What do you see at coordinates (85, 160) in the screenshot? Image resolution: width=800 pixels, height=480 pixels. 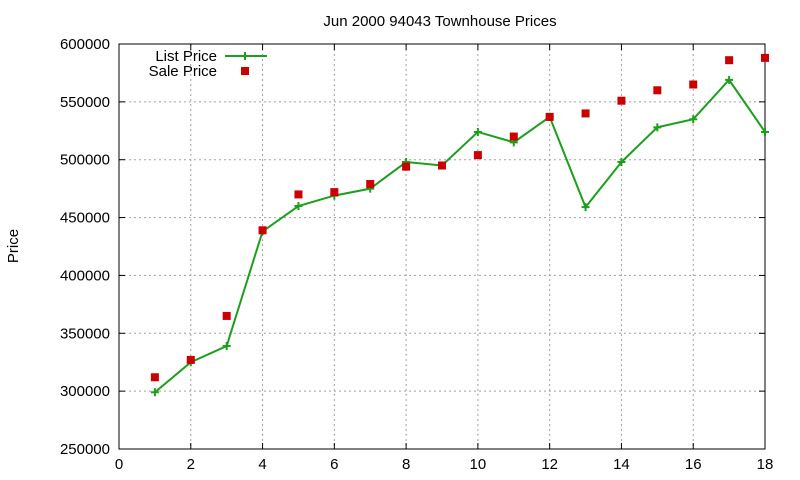 I see `y-tick-label: 500000` at bounding box center [85, 160].